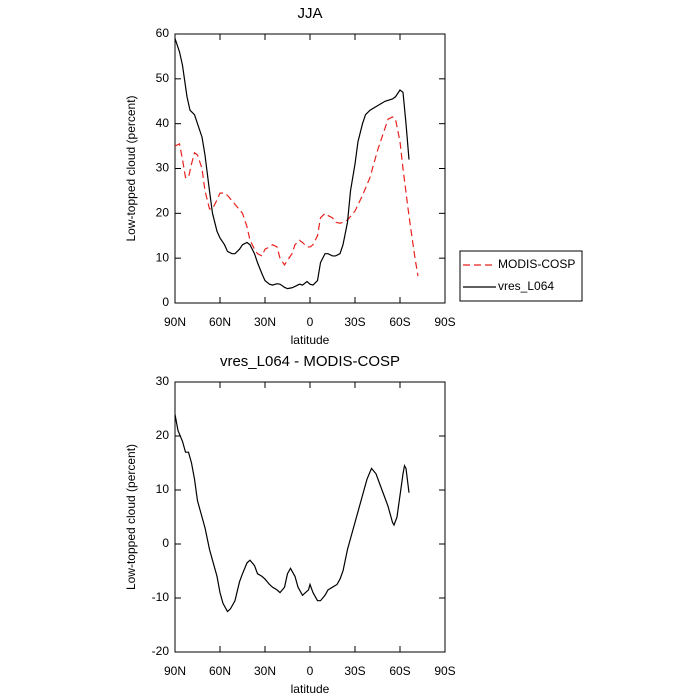  Describe the element at coordinates (526, 286) in the screenshot. I see `legend-label: vres_L064` at that location.